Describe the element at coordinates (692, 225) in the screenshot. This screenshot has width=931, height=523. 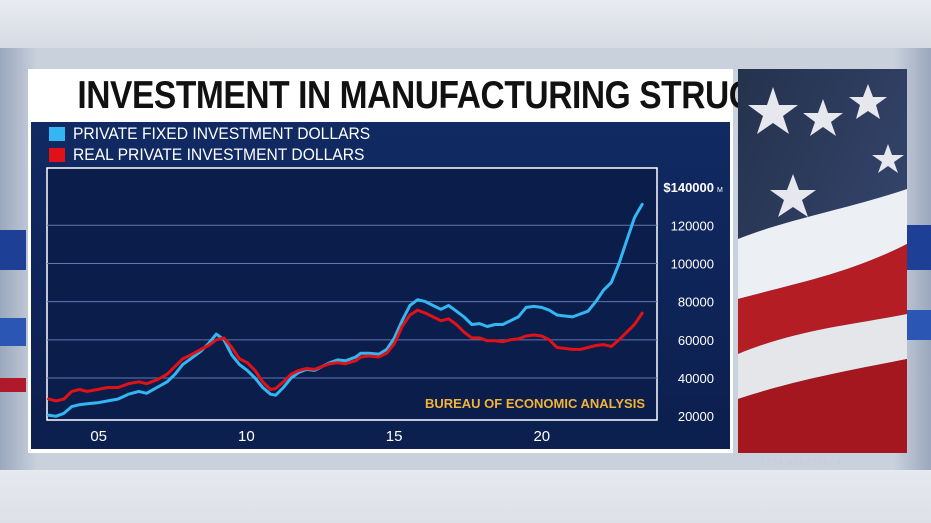
I see `y-tick-label: 120000` at that location.